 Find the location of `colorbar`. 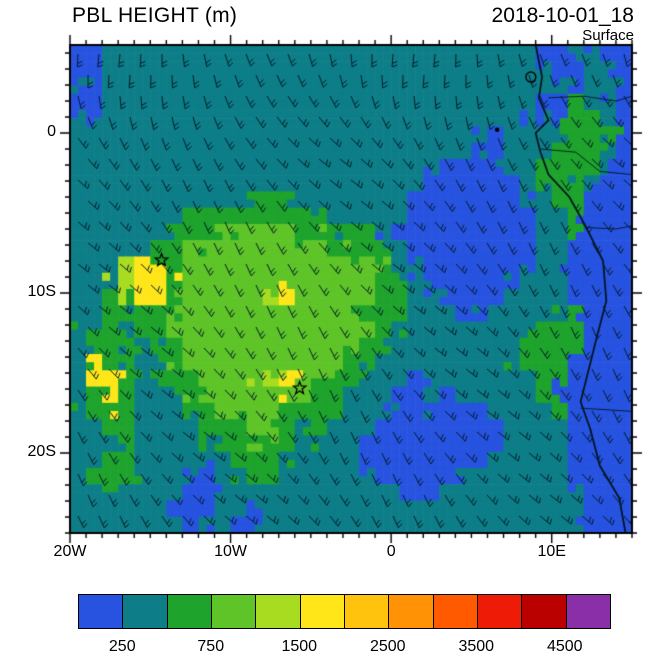

colorbar is located at coordinates (344, 611).